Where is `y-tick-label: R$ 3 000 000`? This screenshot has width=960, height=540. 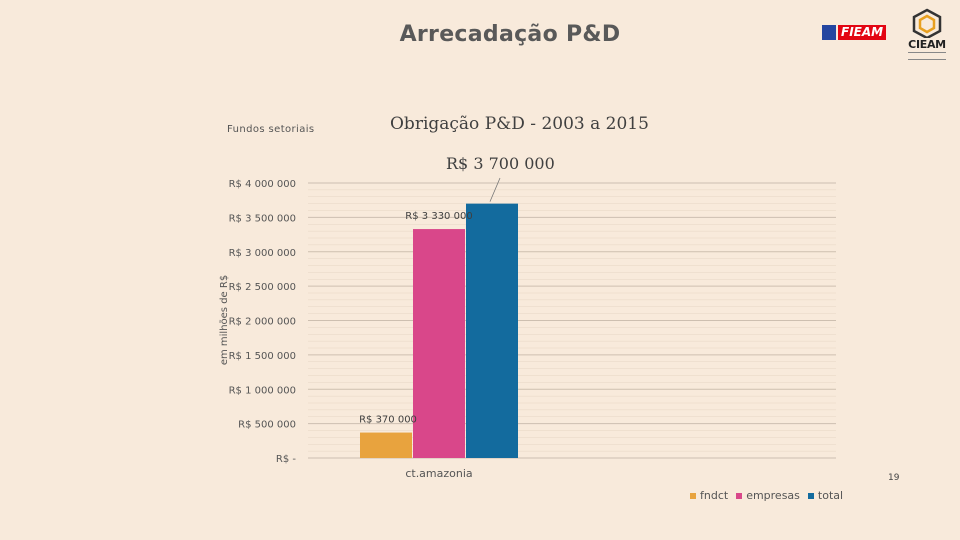
y-tick-label: R$ 3 000 000 is located at coordinates (262, 253).